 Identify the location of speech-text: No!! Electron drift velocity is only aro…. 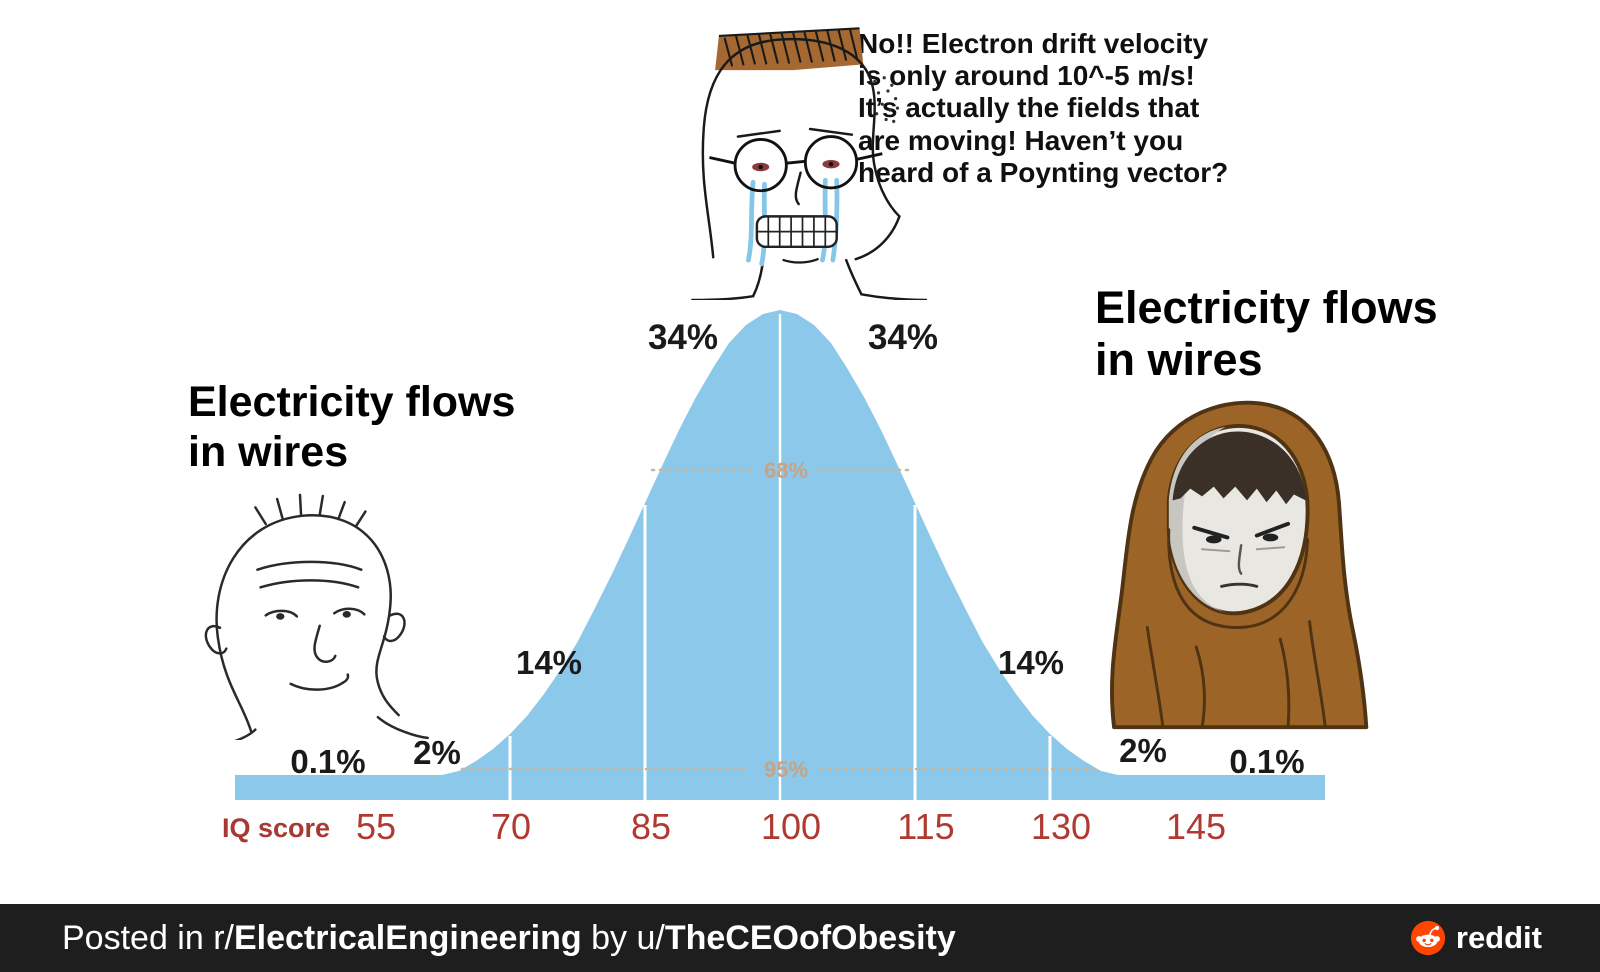
(1043, 108).